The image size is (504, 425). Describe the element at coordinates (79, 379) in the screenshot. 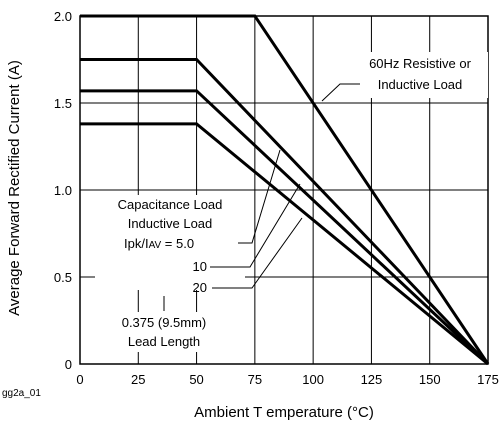

I see `x-tick-label: 0` at that location.